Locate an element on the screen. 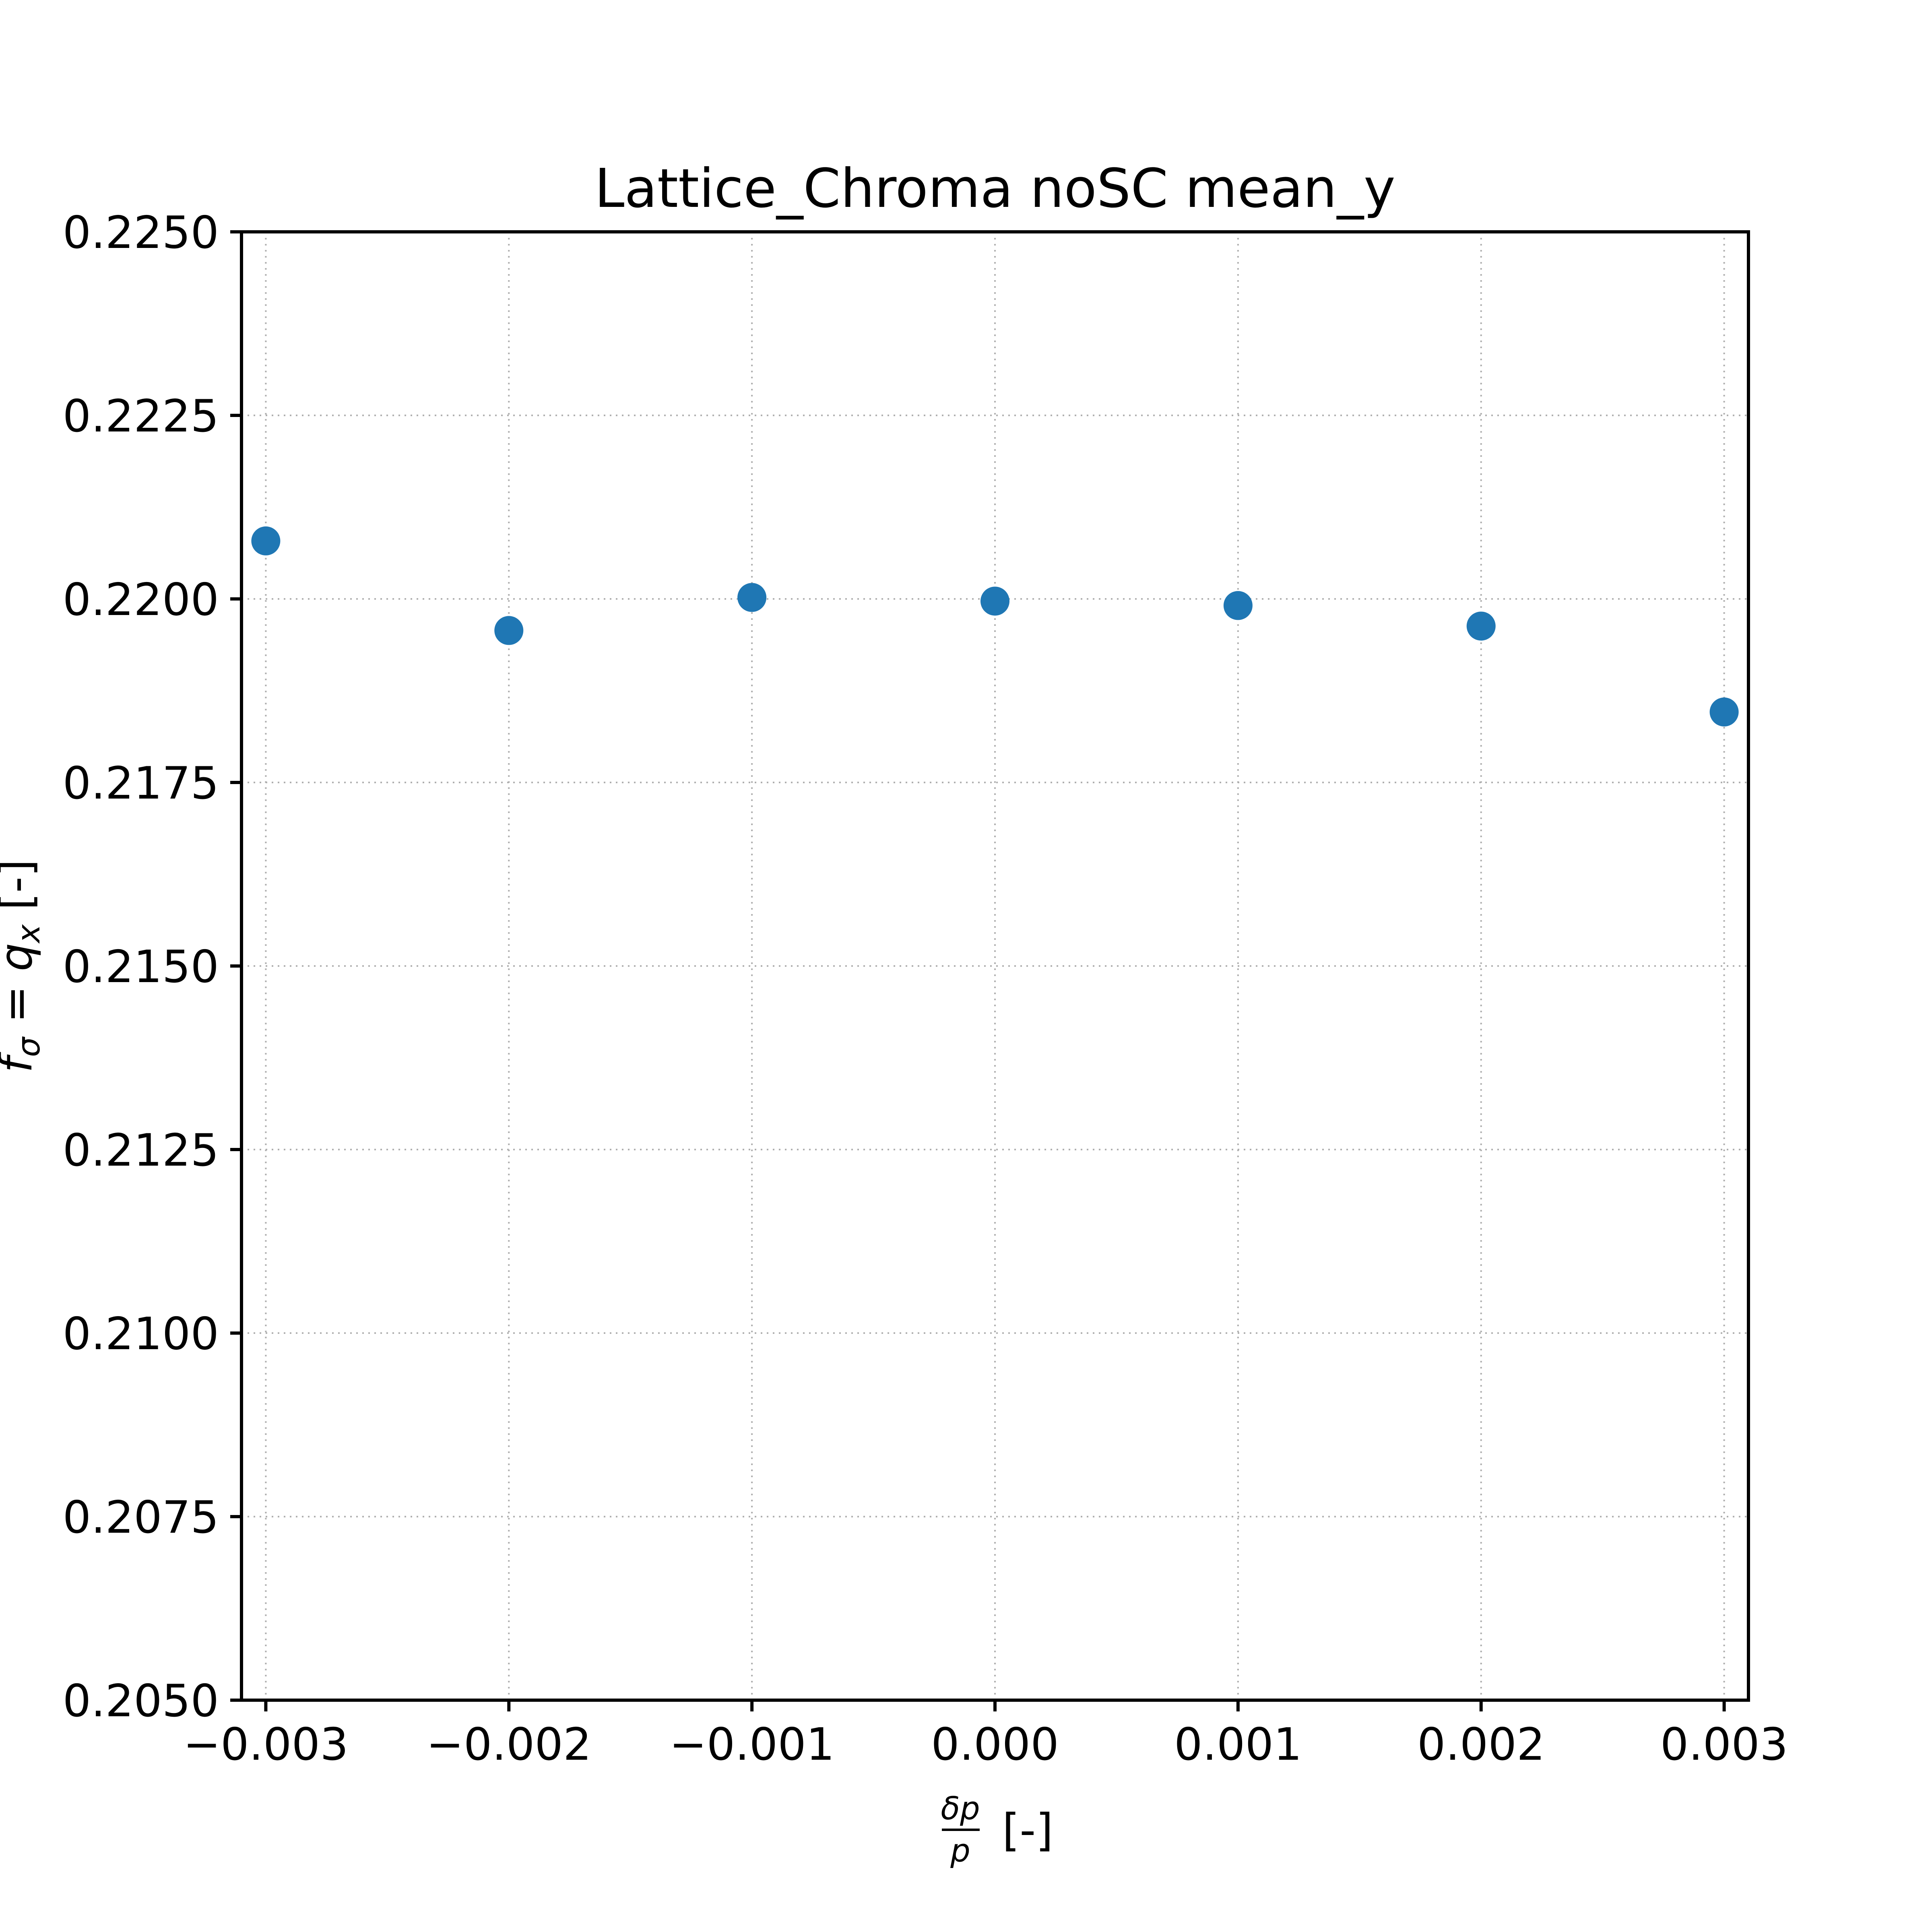 The height and width of the screenshot is (1932, 1932). y-tick-label: 0.2175 is located at coordinates (141, 783).